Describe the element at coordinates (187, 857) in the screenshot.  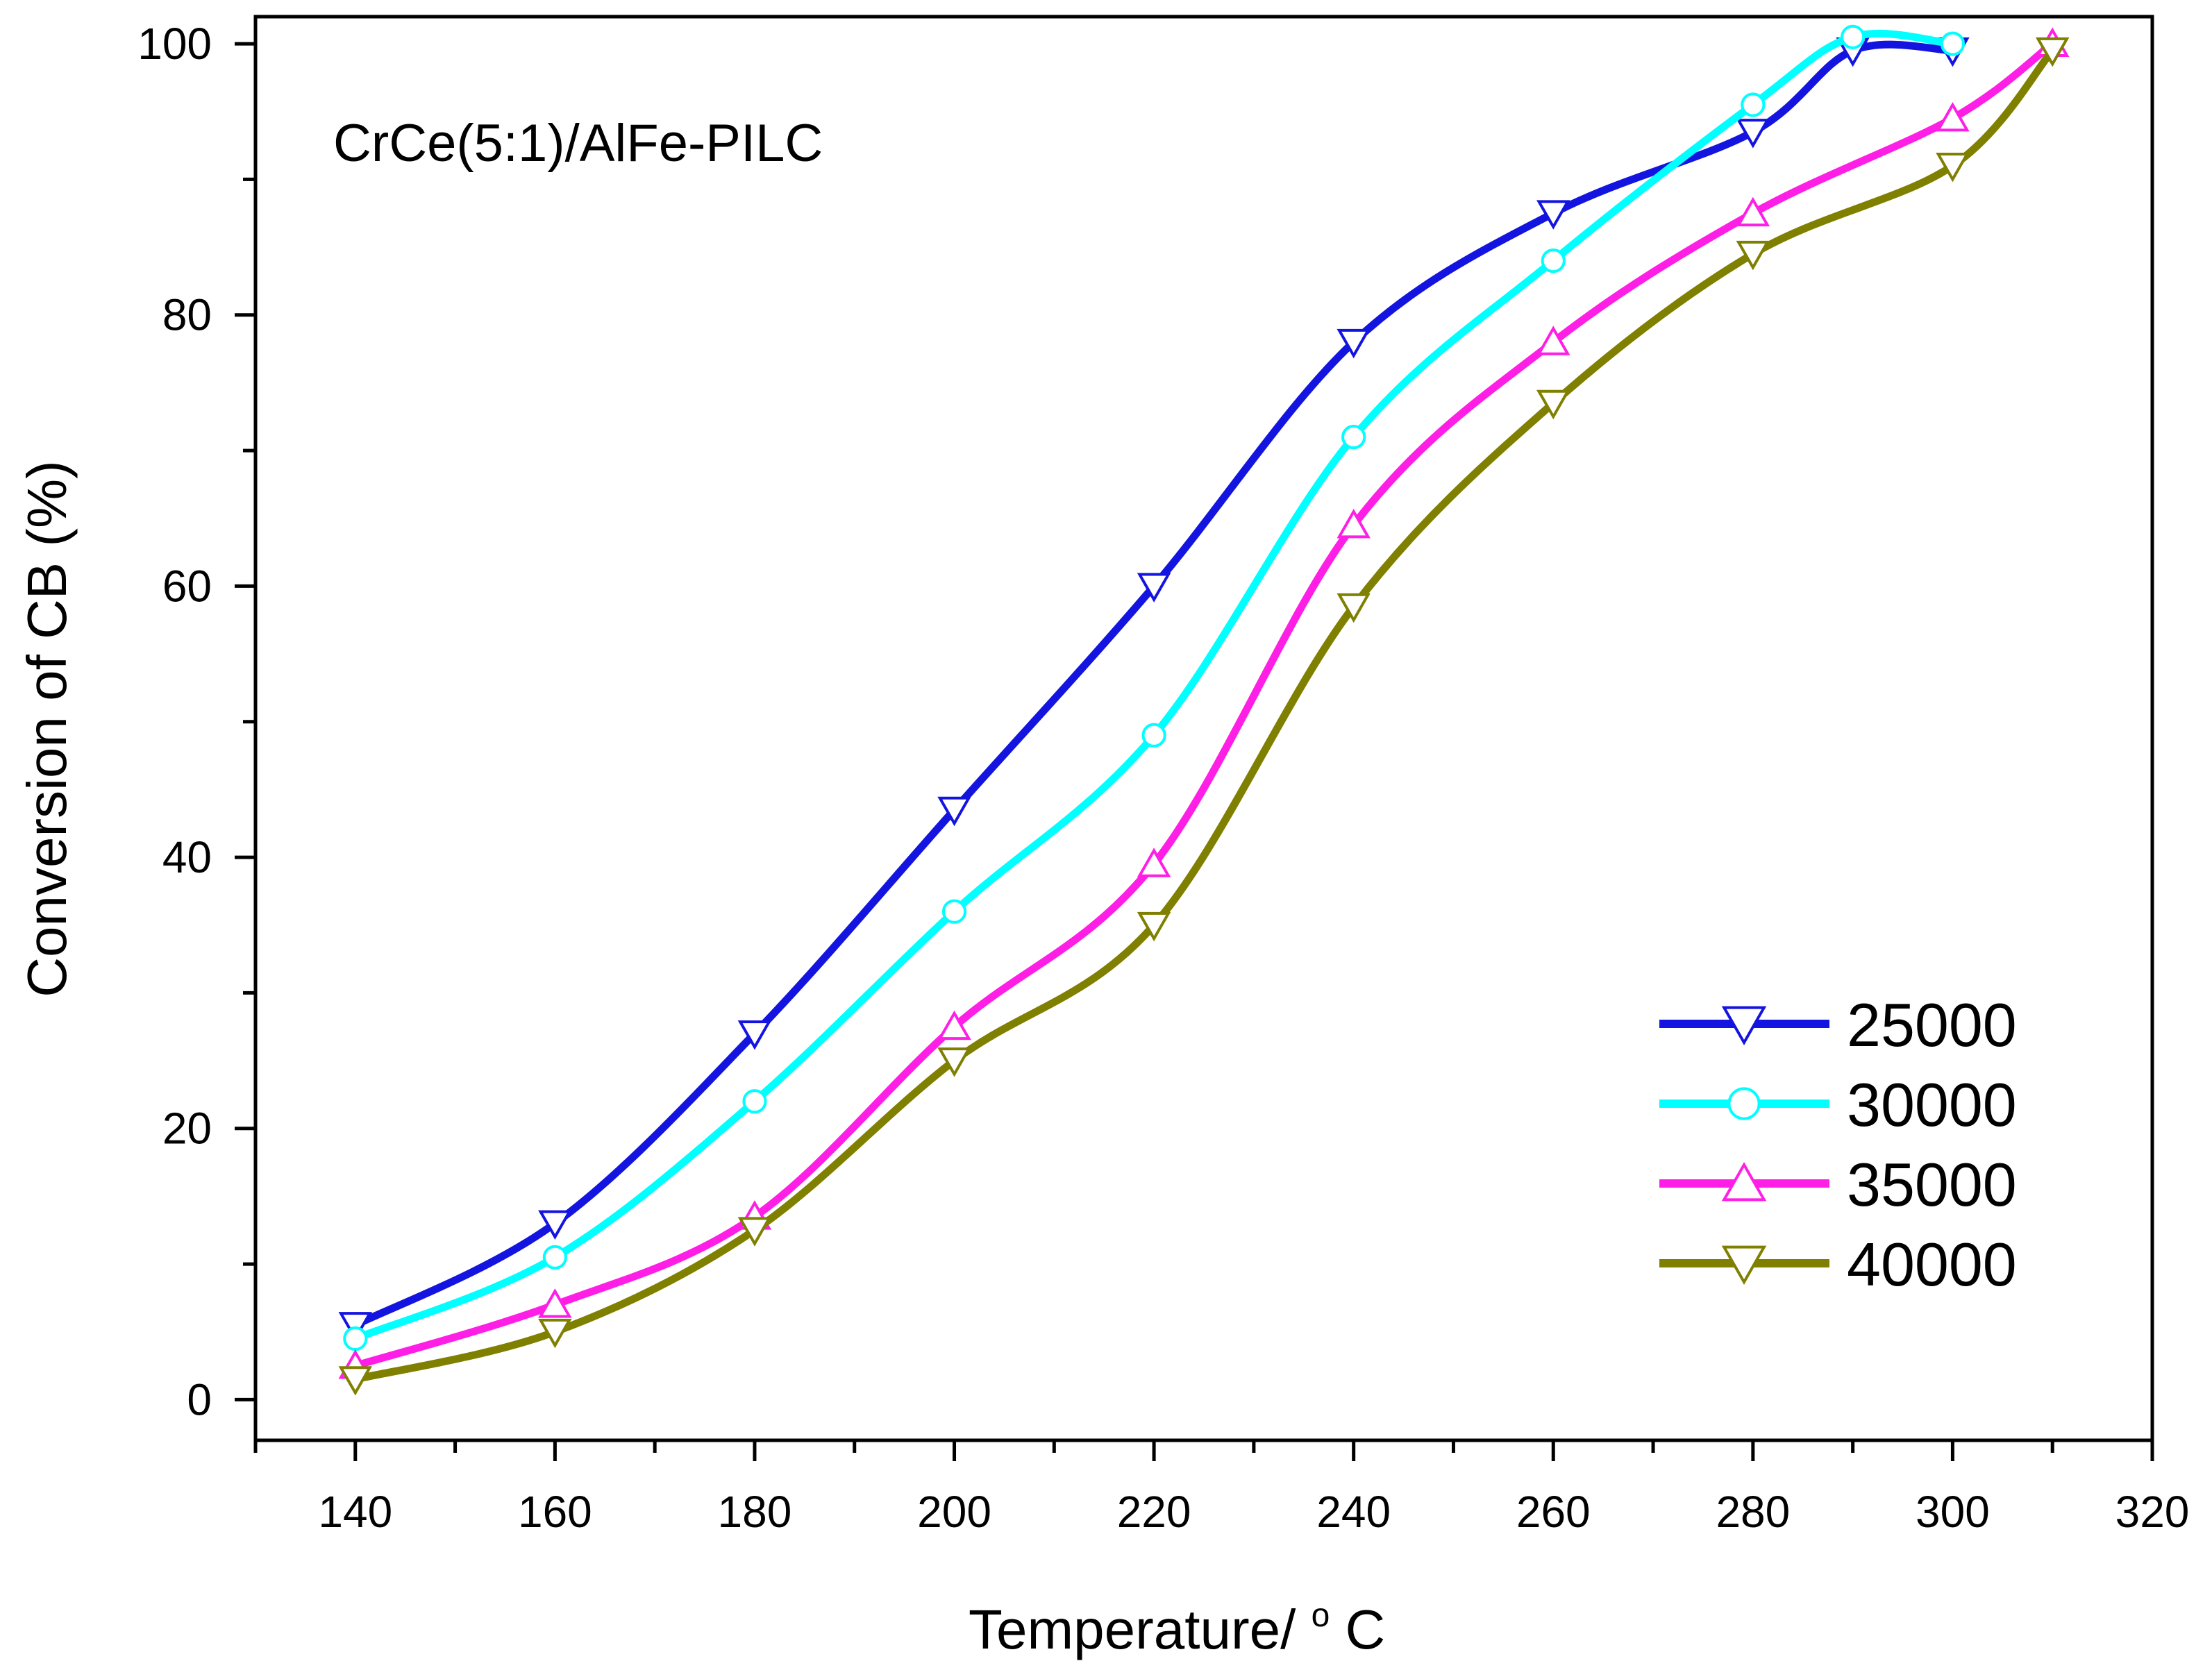
I see `y-tick-label: 40` at that location.